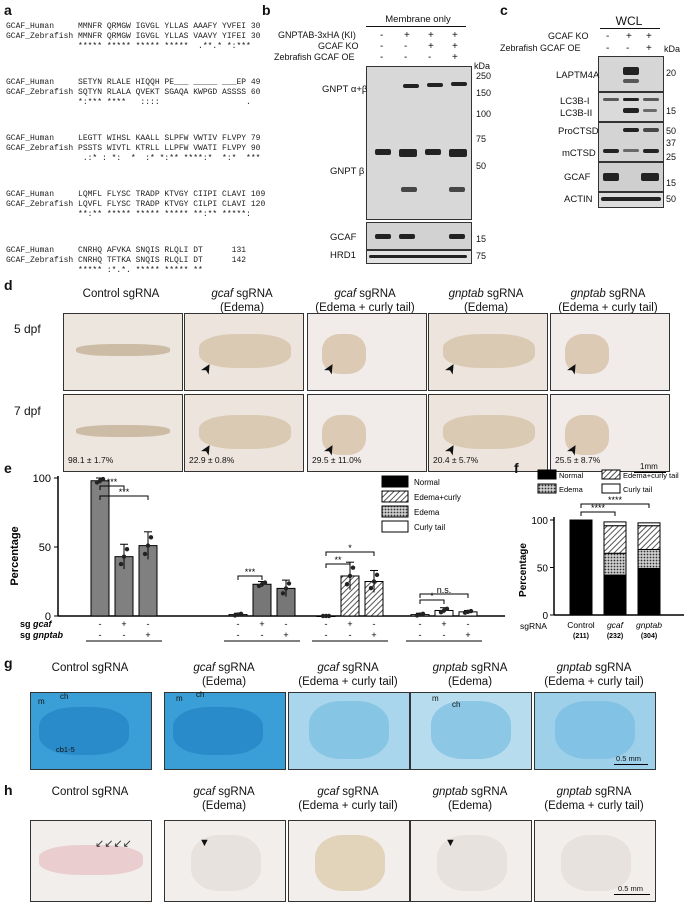  I want to click on marker: 250, so click(484, 76).